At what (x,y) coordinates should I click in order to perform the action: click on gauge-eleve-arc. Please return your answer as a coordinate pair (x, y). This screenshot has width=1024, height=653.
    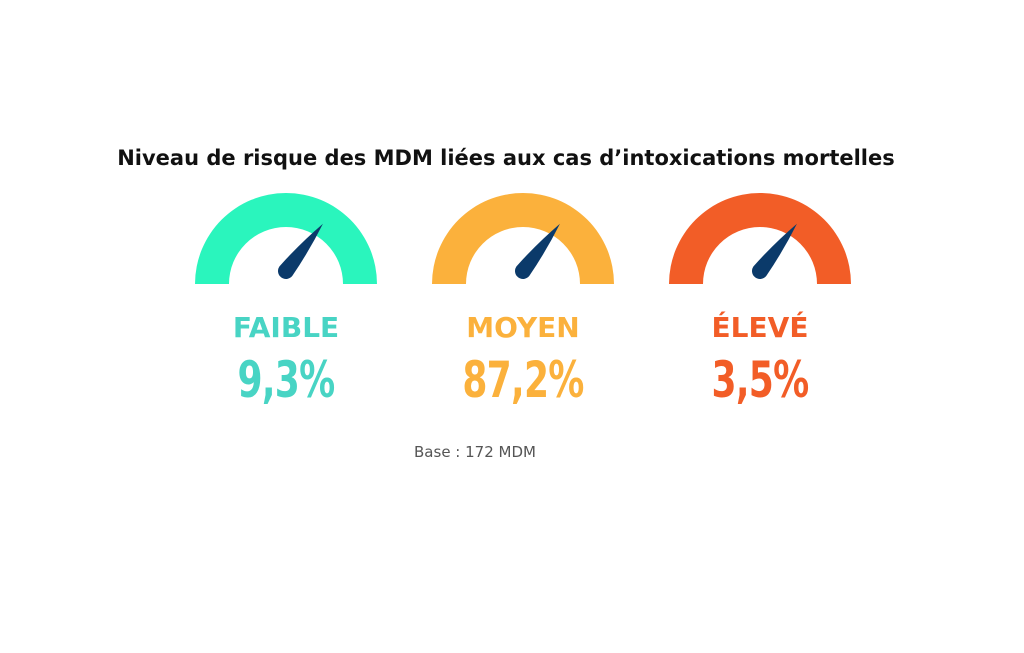
    Looking at the image, I should click on (760, 238).